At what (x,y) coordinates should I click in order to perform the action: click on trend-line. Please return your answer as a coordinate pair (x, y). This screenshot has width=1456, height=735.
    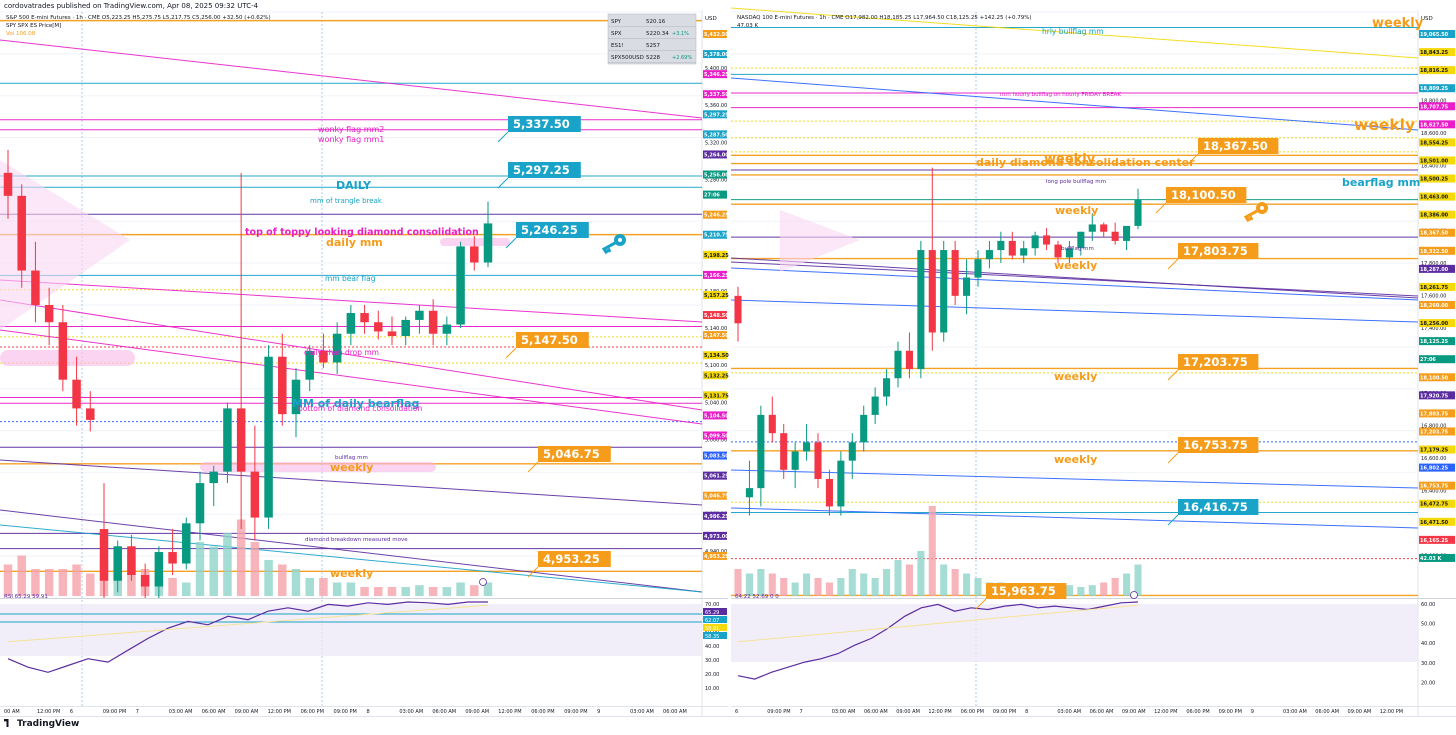
    Looking at the image, I should click on (351, 301).